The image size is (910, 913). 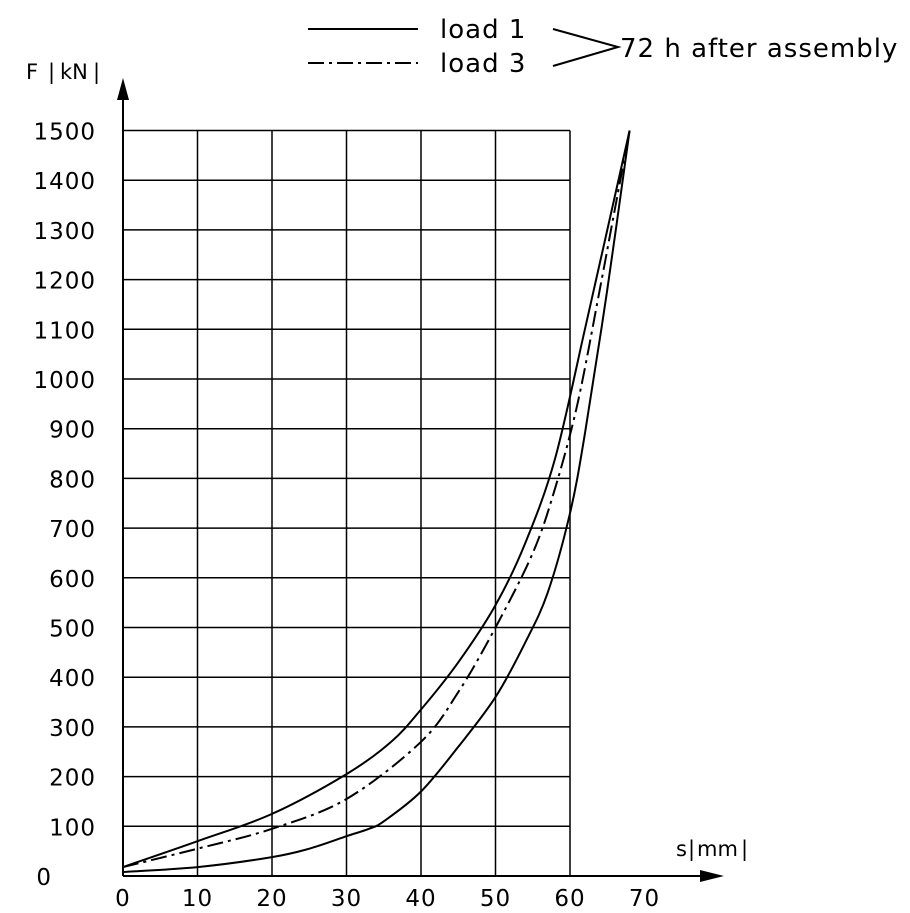 What do you see at coordinates (197, 899) in the screenshot?
I see `x-tick-label: 10` at bounding box center [197, 899].